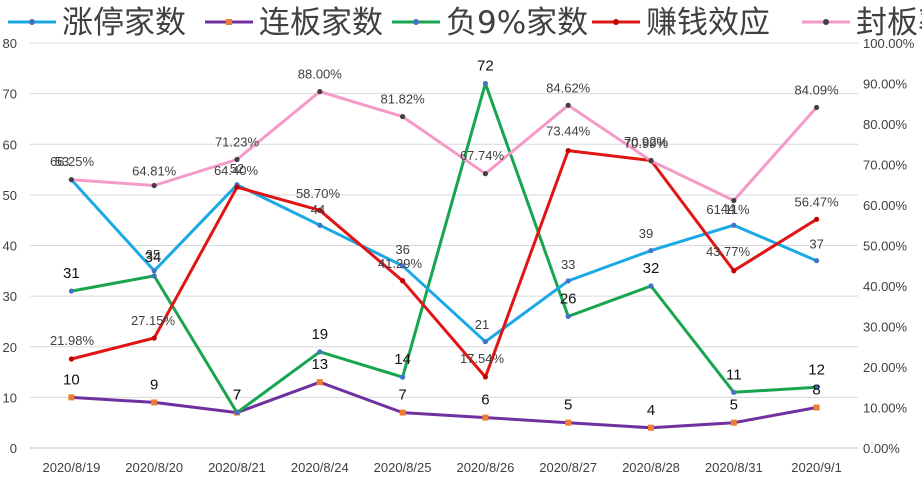 The height and width of the screenshot is (479, 922). I want to click on data-label: 70.99%, so click(646, 143).